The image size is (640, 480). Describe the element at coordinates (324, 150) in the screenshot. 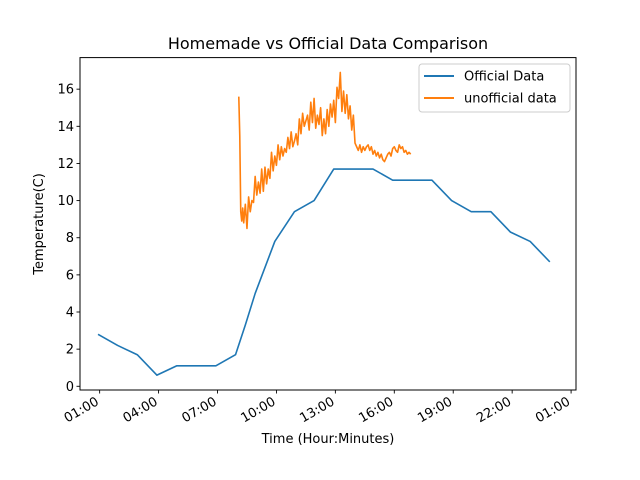

I see `series-line-unofficial-data` at that location.